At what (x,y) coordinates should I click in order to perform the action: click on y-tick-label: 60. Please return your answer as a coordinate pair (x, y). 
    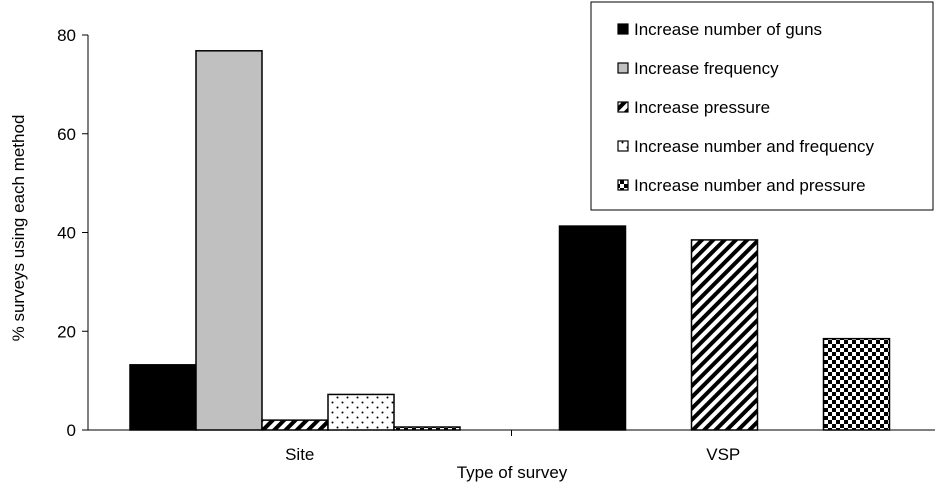
    Looking at the image, I should click on (66, 134).